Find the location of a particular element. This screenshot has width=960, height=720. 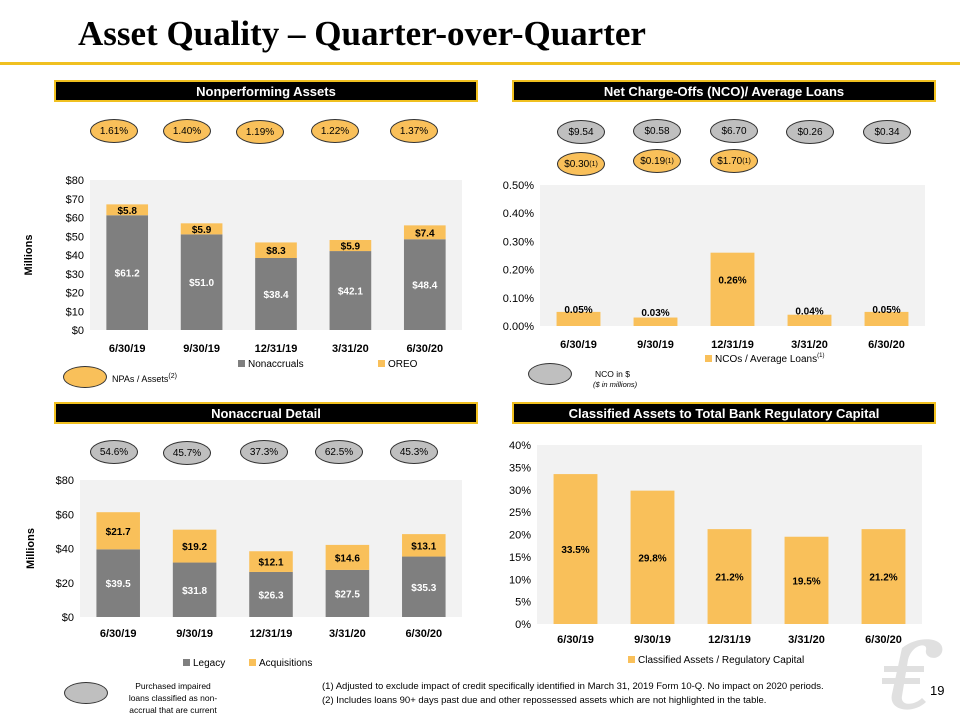

purchased-impaired-oval: 45.7% is located at coordinates (187, 453).